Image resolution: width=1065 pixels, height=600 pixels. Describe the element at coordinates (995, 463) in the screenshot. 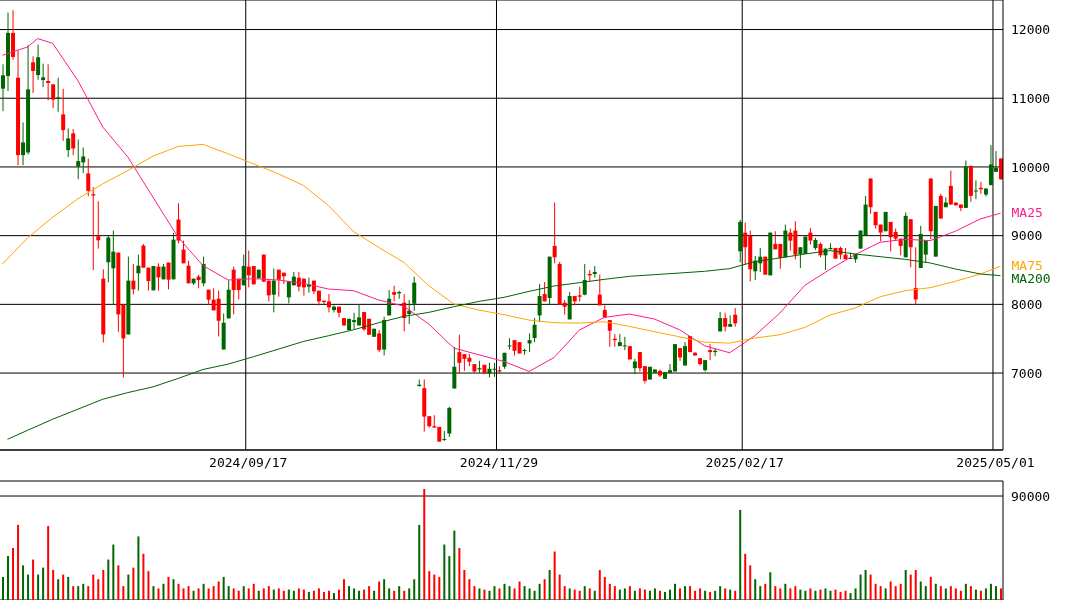

I see `x-tick-label: 2025/05/01` at that location.